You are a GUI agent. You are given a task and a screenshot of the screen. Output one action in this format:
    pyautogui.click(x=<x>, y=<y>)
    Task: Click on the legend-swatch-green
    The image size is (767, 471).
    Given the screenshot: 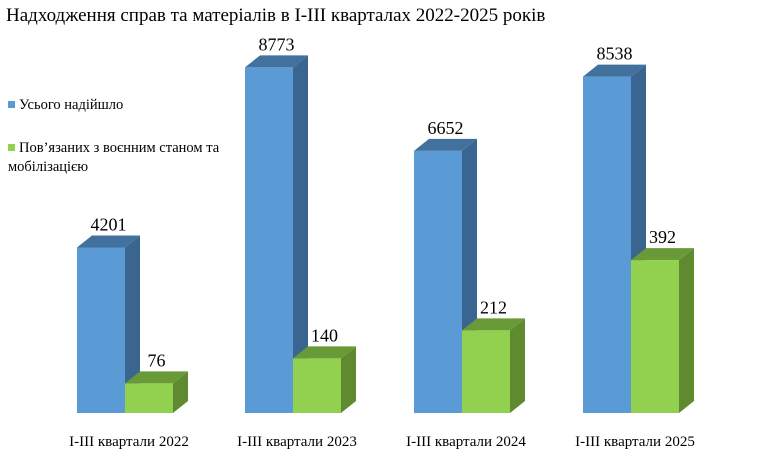 What is the action you would take?
    pyautogui.click(x=11, y=147)
    